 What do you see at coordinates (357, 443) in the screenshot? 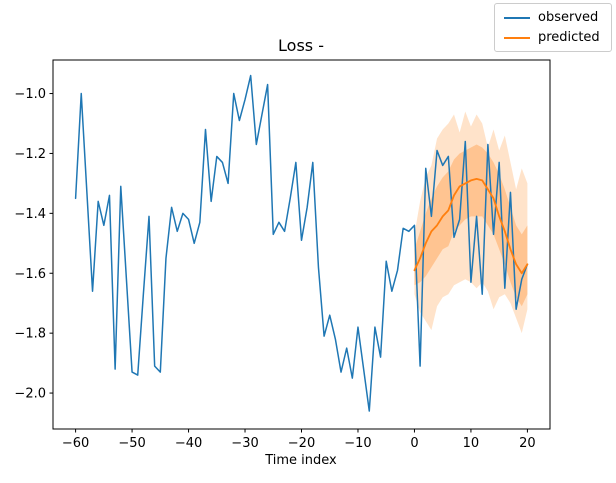
I see `x-tick-label: −10` at bounding box center [357, 443].